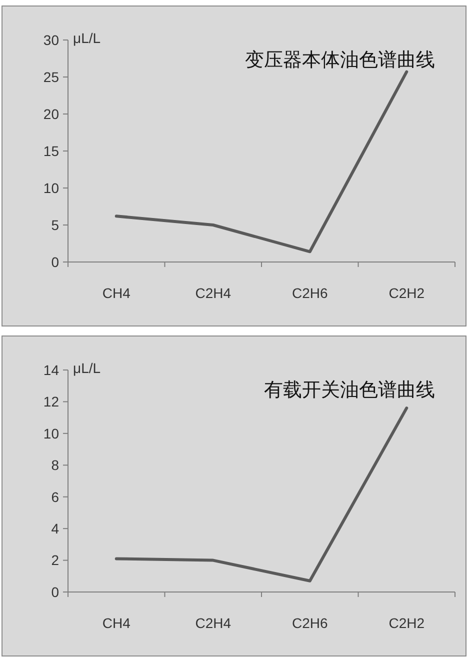 This screenshot has width=470, height=666. Describe the element at coordinates (51, 150) in the screenshot. I see `y-tick-label: 15` at that location.